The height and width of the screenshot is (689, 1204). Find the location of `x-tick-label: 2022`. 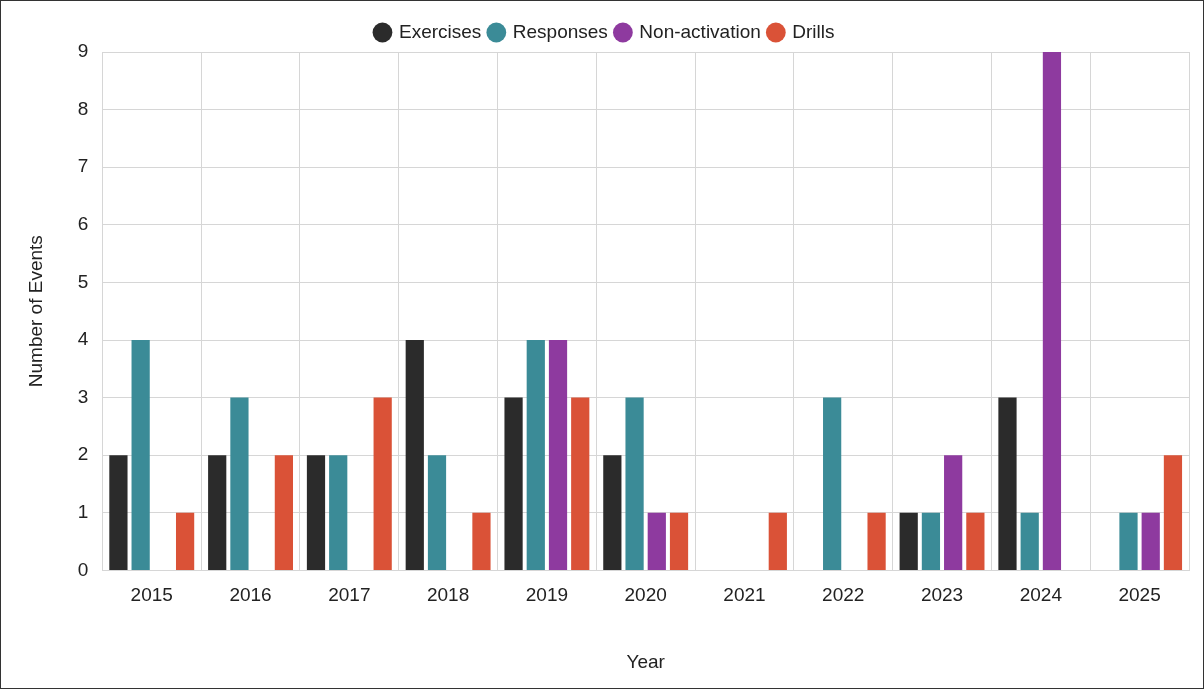

x-tick-label: 2022 is located at coordinates (843, 595).